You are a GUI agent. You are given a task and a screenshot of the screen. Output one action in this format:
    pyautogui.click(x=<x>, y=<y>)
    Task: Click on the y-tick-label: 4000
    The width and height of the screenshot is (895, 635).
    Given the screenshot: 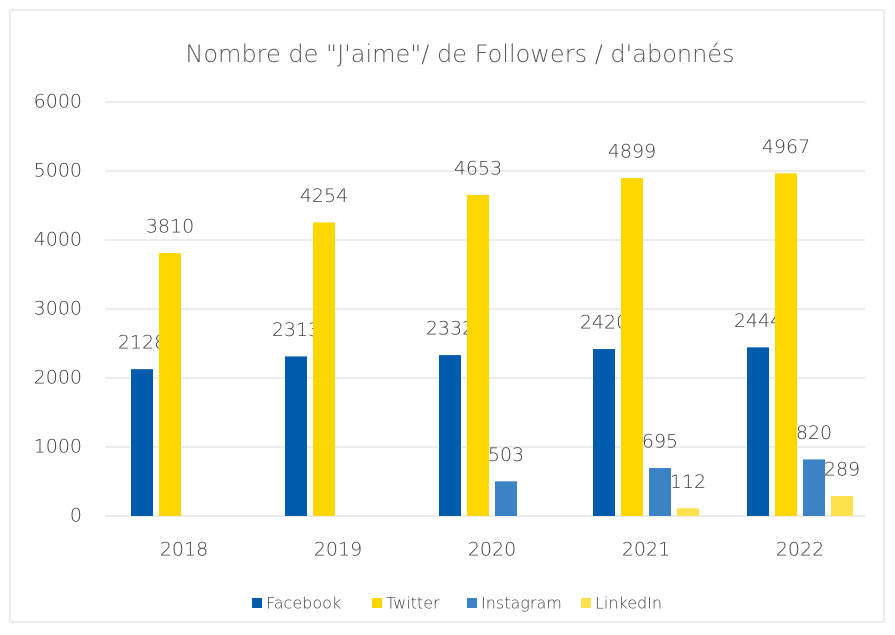 What is the action you would take?
    pyautogui.click(x=58, y=240)
    